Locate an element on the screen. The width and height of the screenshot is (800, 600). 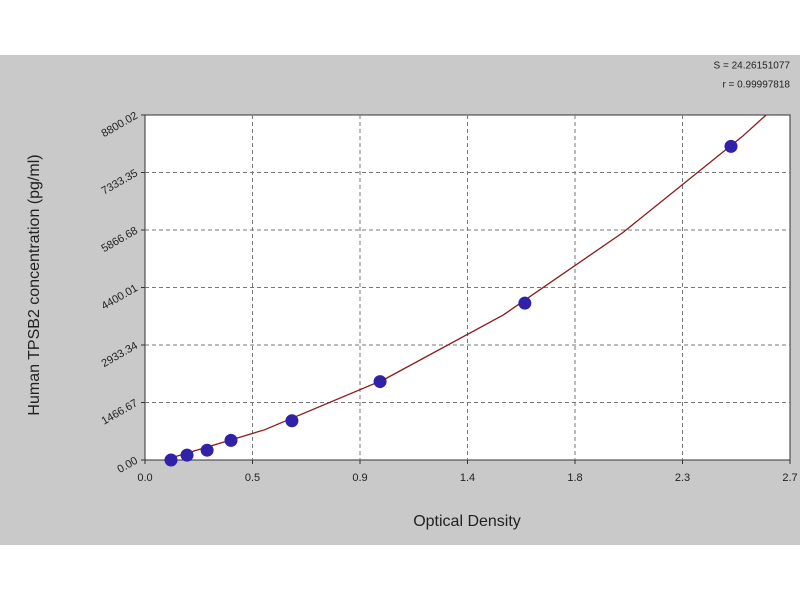
x-tick-label: 1.8 is located at coordinates (574, 478).